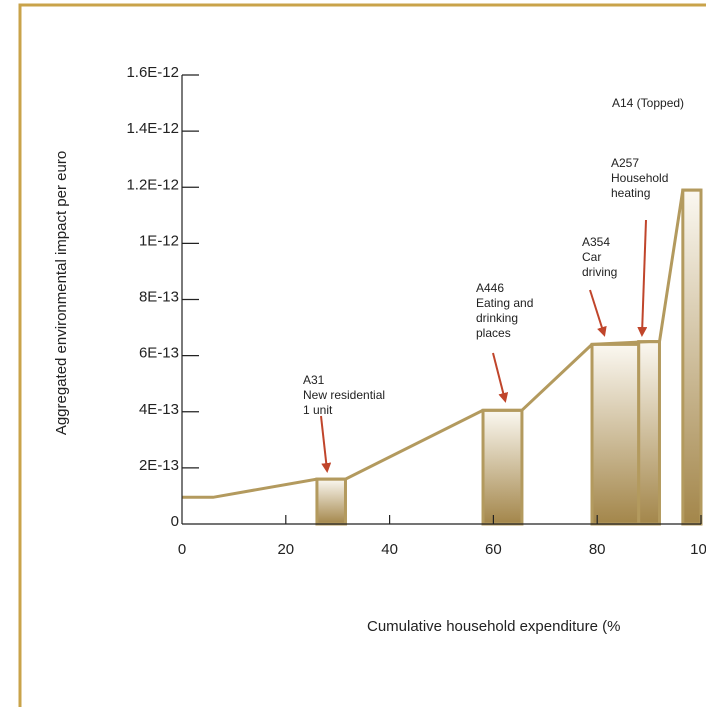  What do you see at coordinates (698, 549) in the screenshot?
I see `x-tick-label: 10(` at bounding box center [698, 549].